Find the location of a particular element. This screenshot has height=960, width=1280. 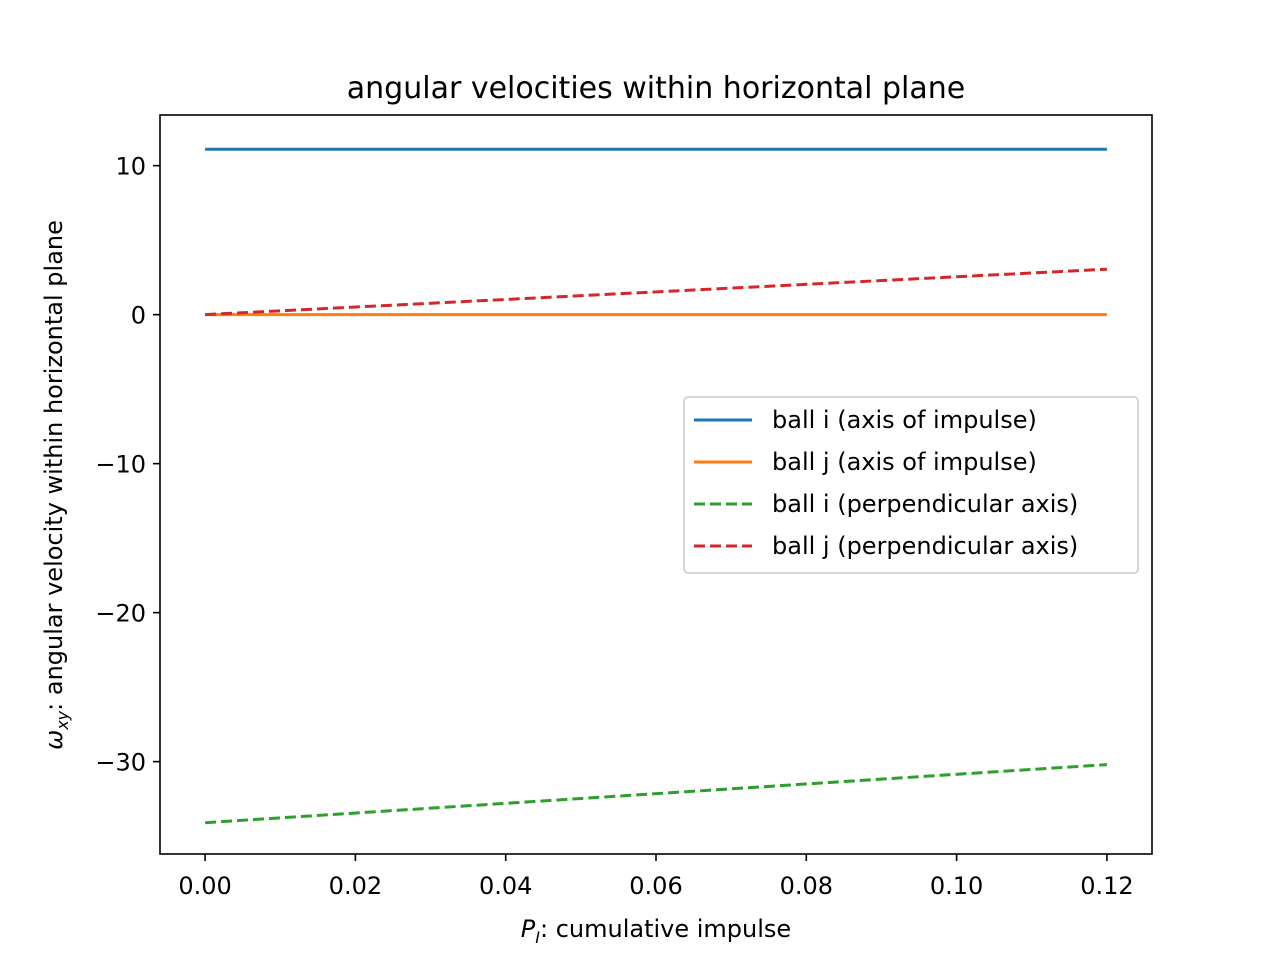

x-tick-label: 0.02 is located at coordinates (355, 886).